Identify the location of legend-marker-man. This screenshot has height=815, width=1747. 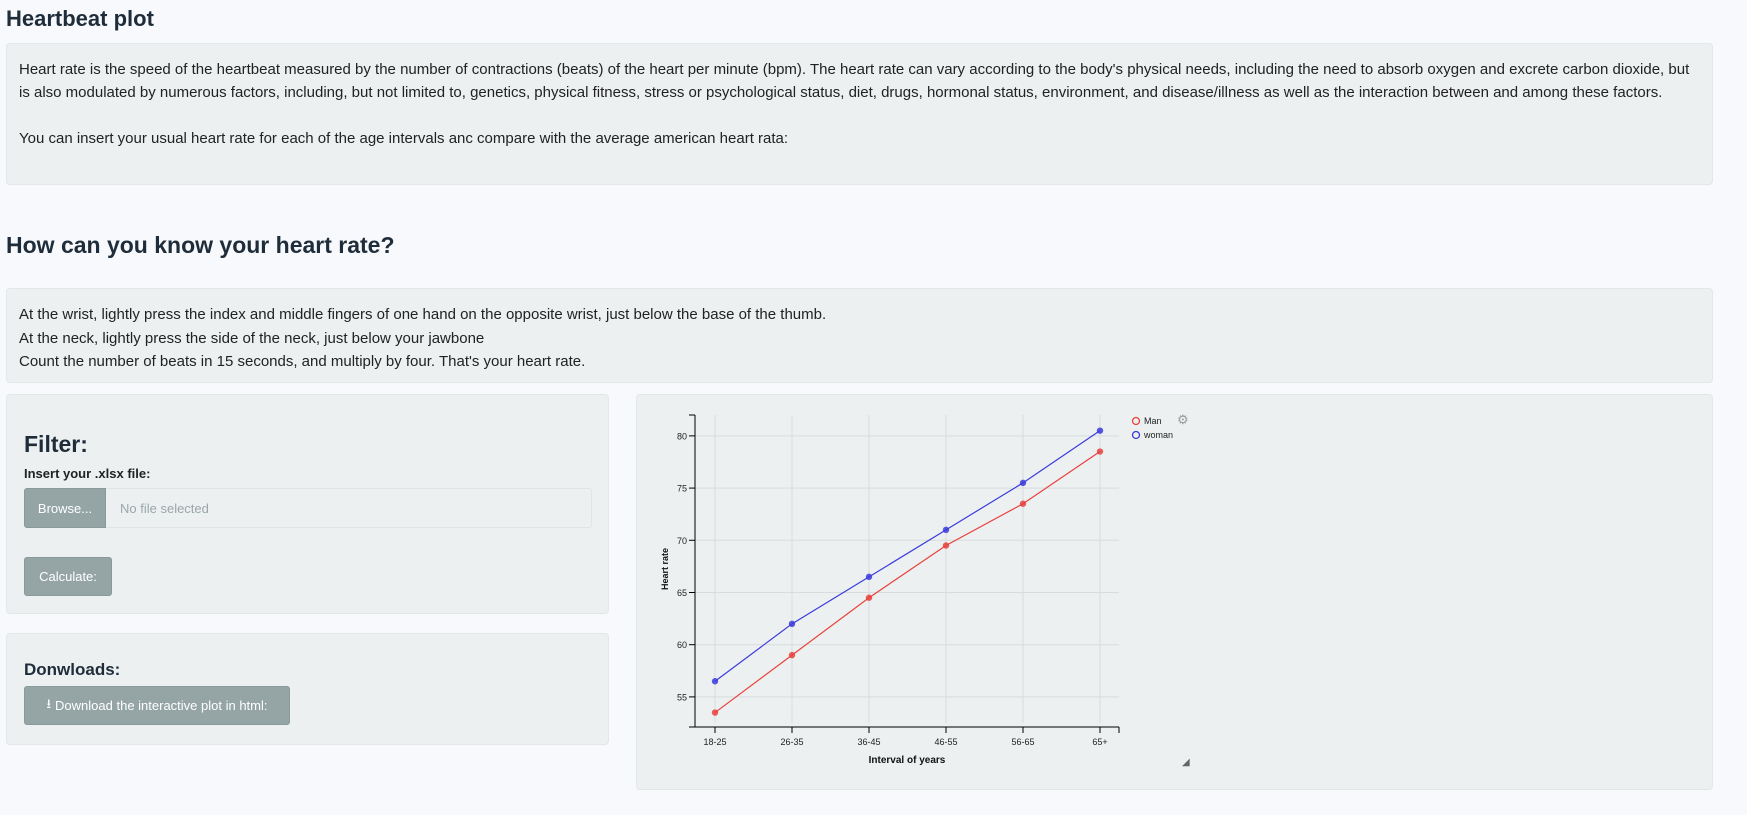
(1136, 421).